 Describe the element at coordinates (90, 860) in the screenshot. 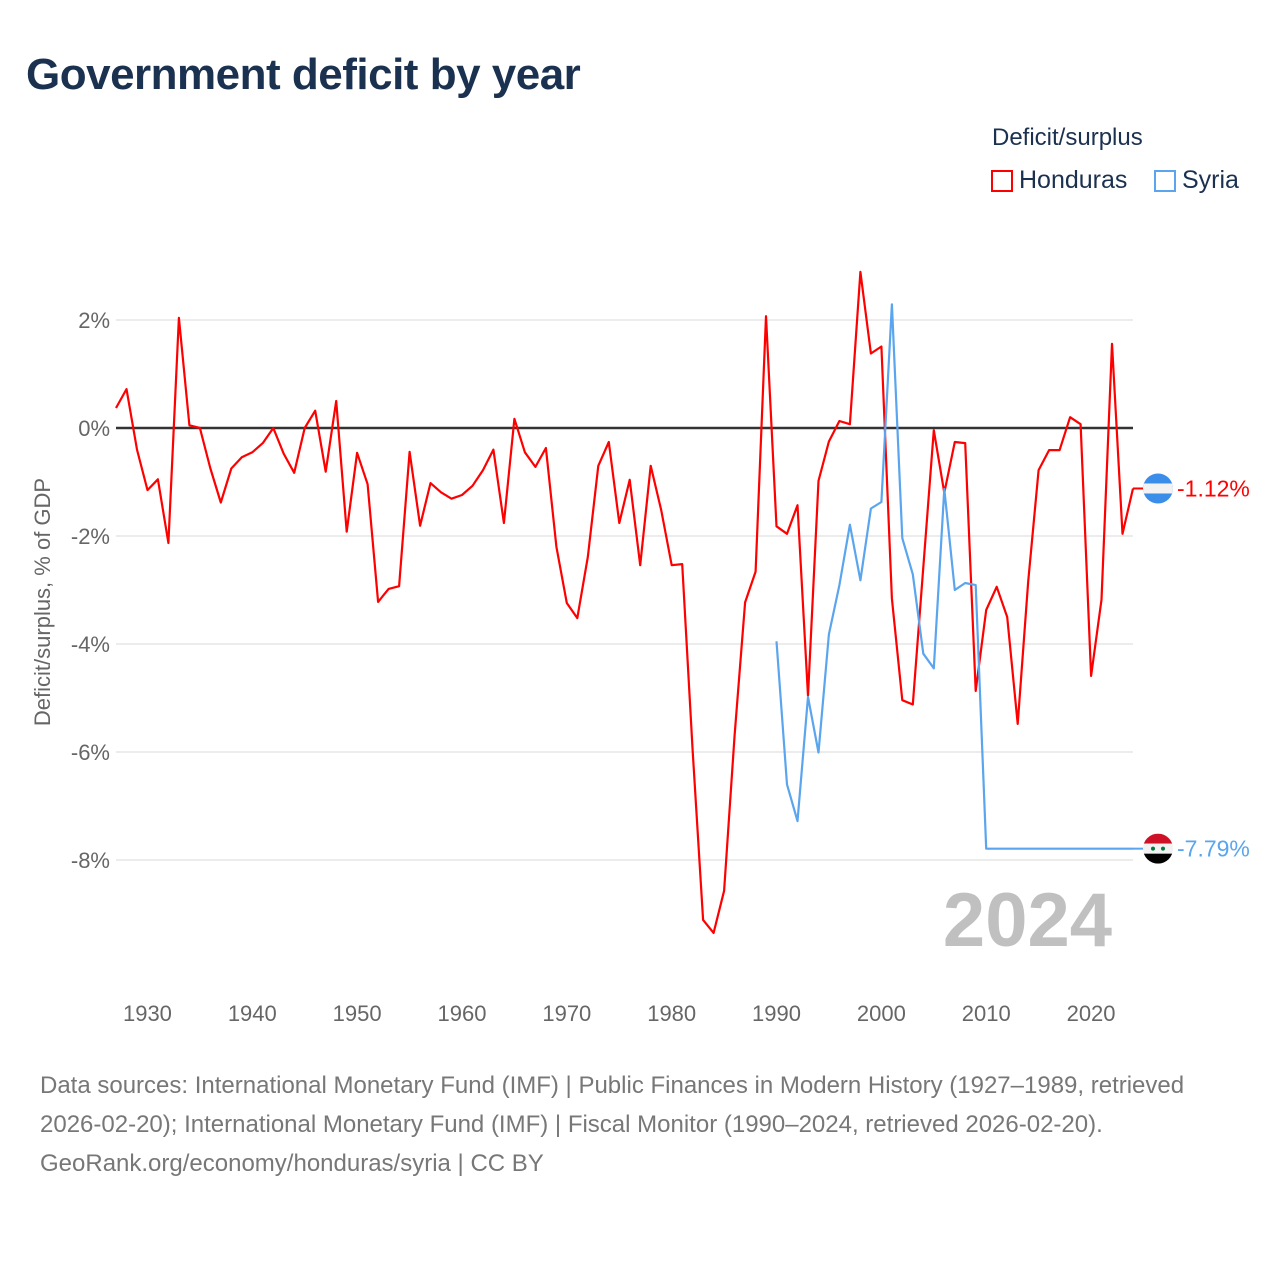

I see `y-tick-label: -8%` at that location.